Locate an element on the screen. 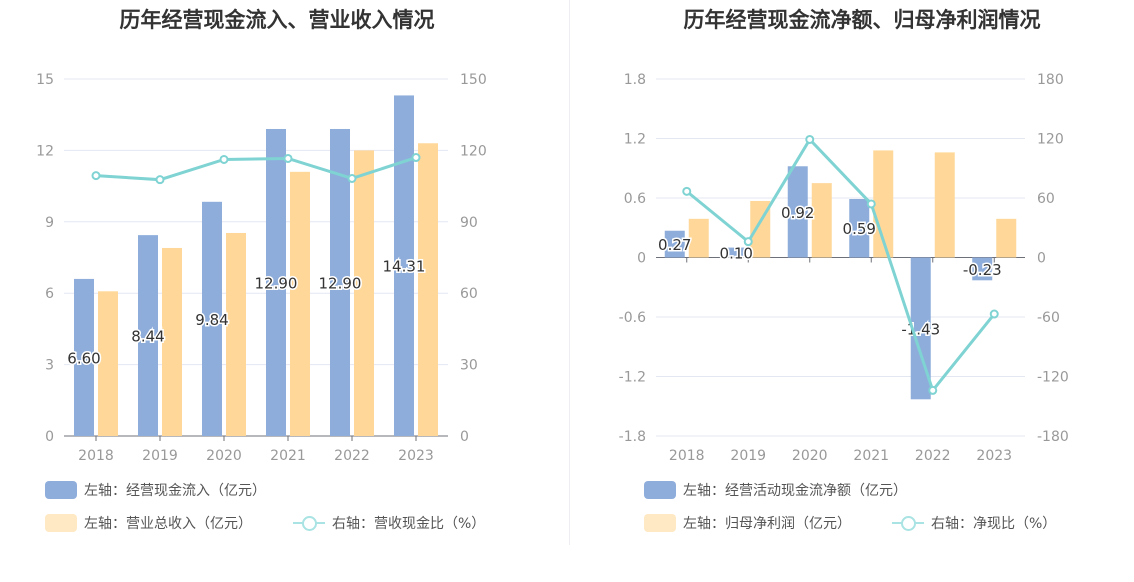 This screenshot has height=582, width=1134. bar-value-label: 8.44 is located at coordinates (147, 337).